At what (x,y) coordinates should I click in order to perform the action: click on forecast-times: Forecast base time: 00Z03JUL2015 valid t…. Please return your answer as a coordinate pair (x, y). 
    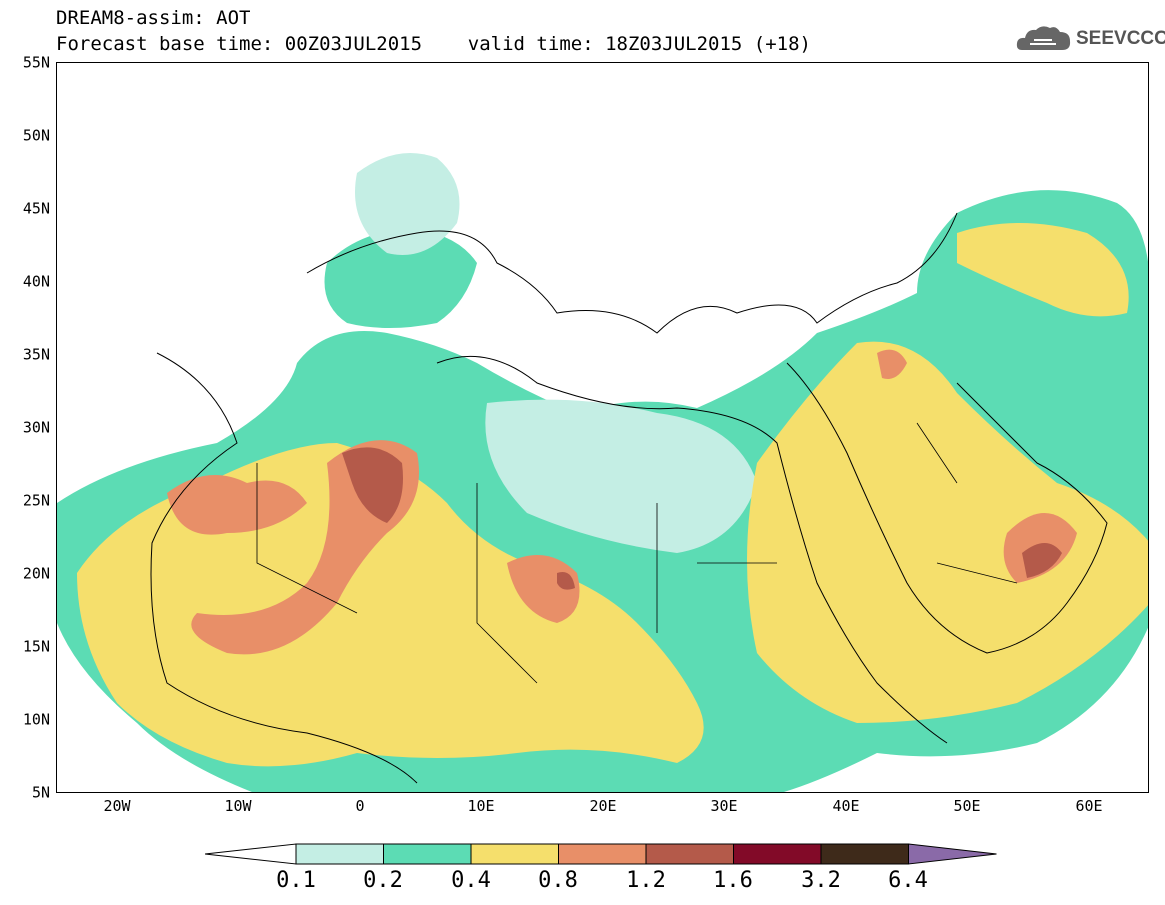
    Looking at the image, I should click on (433, 44).